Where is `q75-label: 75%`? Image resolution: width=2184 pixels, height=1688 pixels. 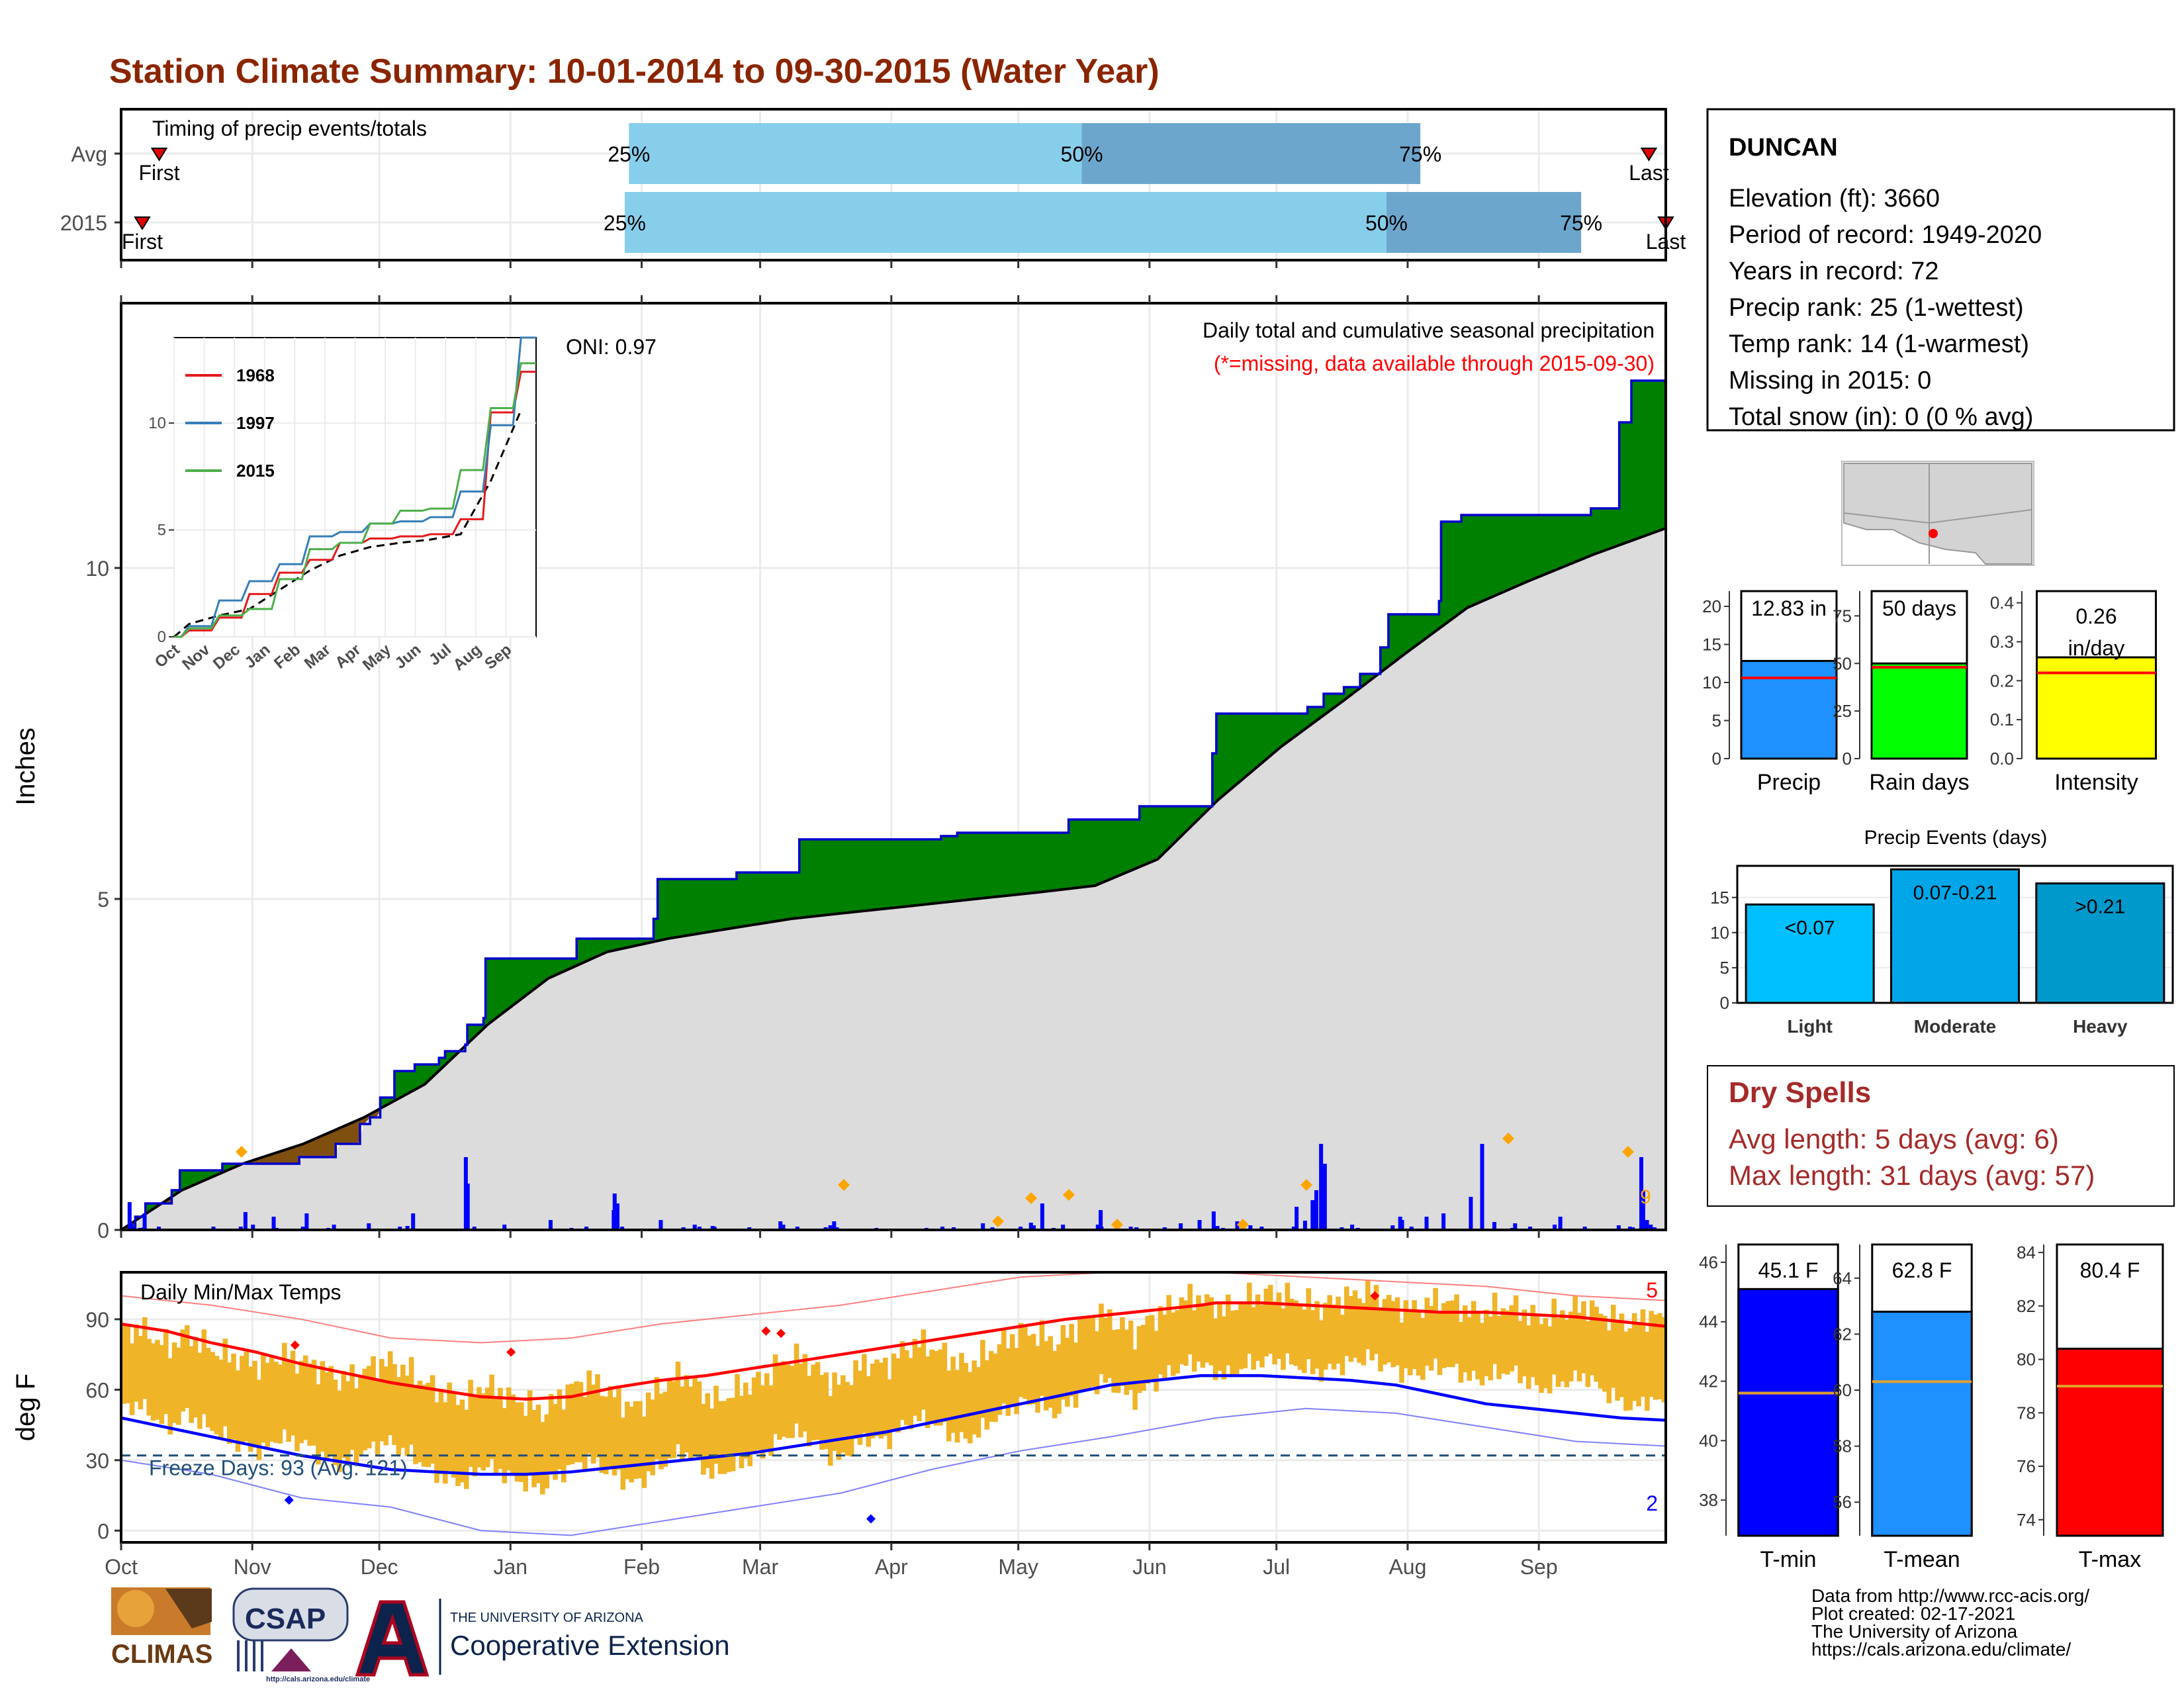
q75-label: 75% is located at coordinates (1420, 154).